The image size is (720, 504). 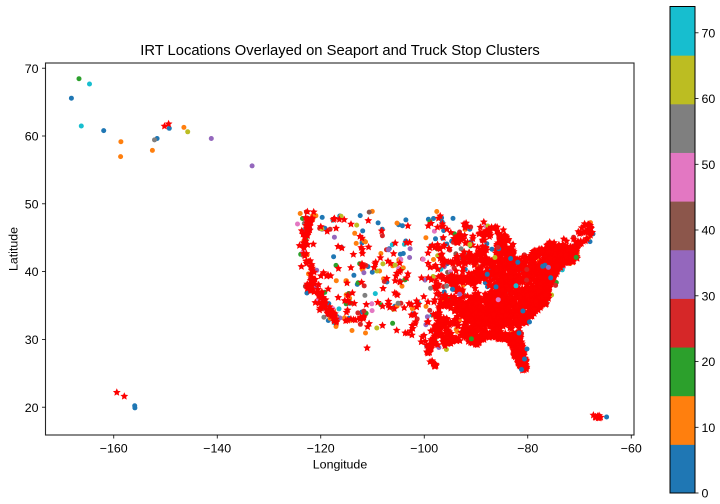 What do you see at coordinates (705, 494) in the screenshot?
I see `svg-text: 0` at bounding box center [705, 494].